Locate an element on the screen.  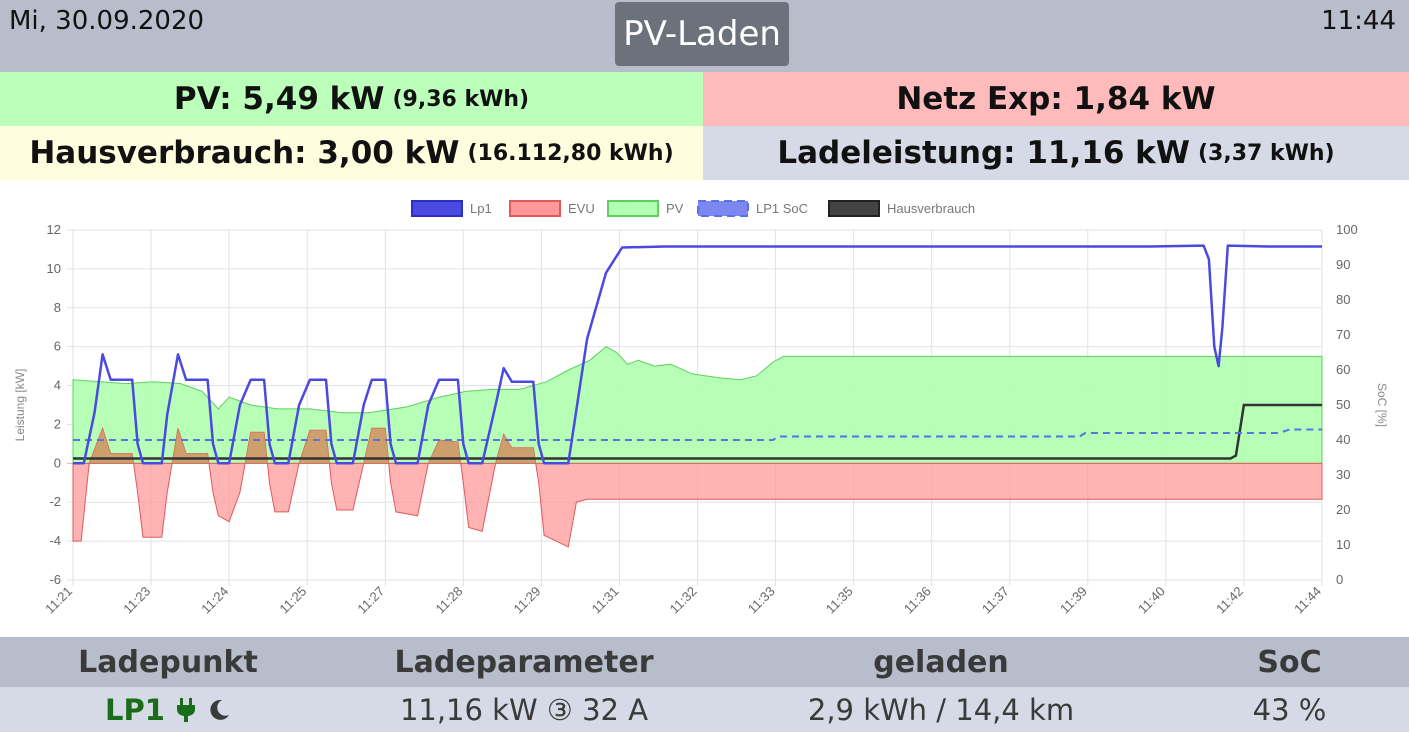
x-tick-label: 11:40 is located at coordinates (1151, 600).